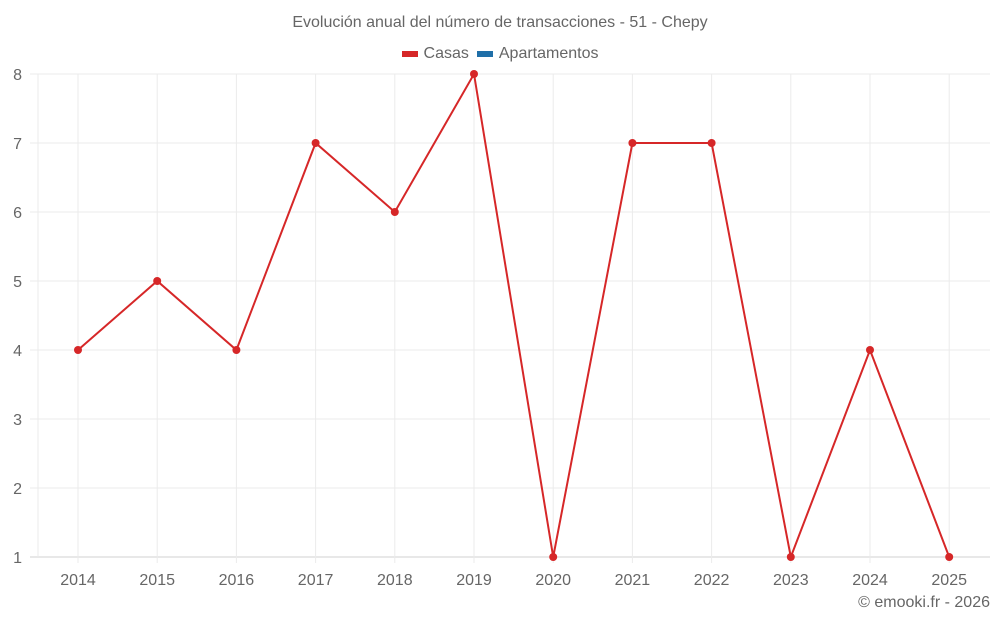  Describe the element at coordinates (17, 213) in the screenshot. I see `y-tick-label: 6` at that location.